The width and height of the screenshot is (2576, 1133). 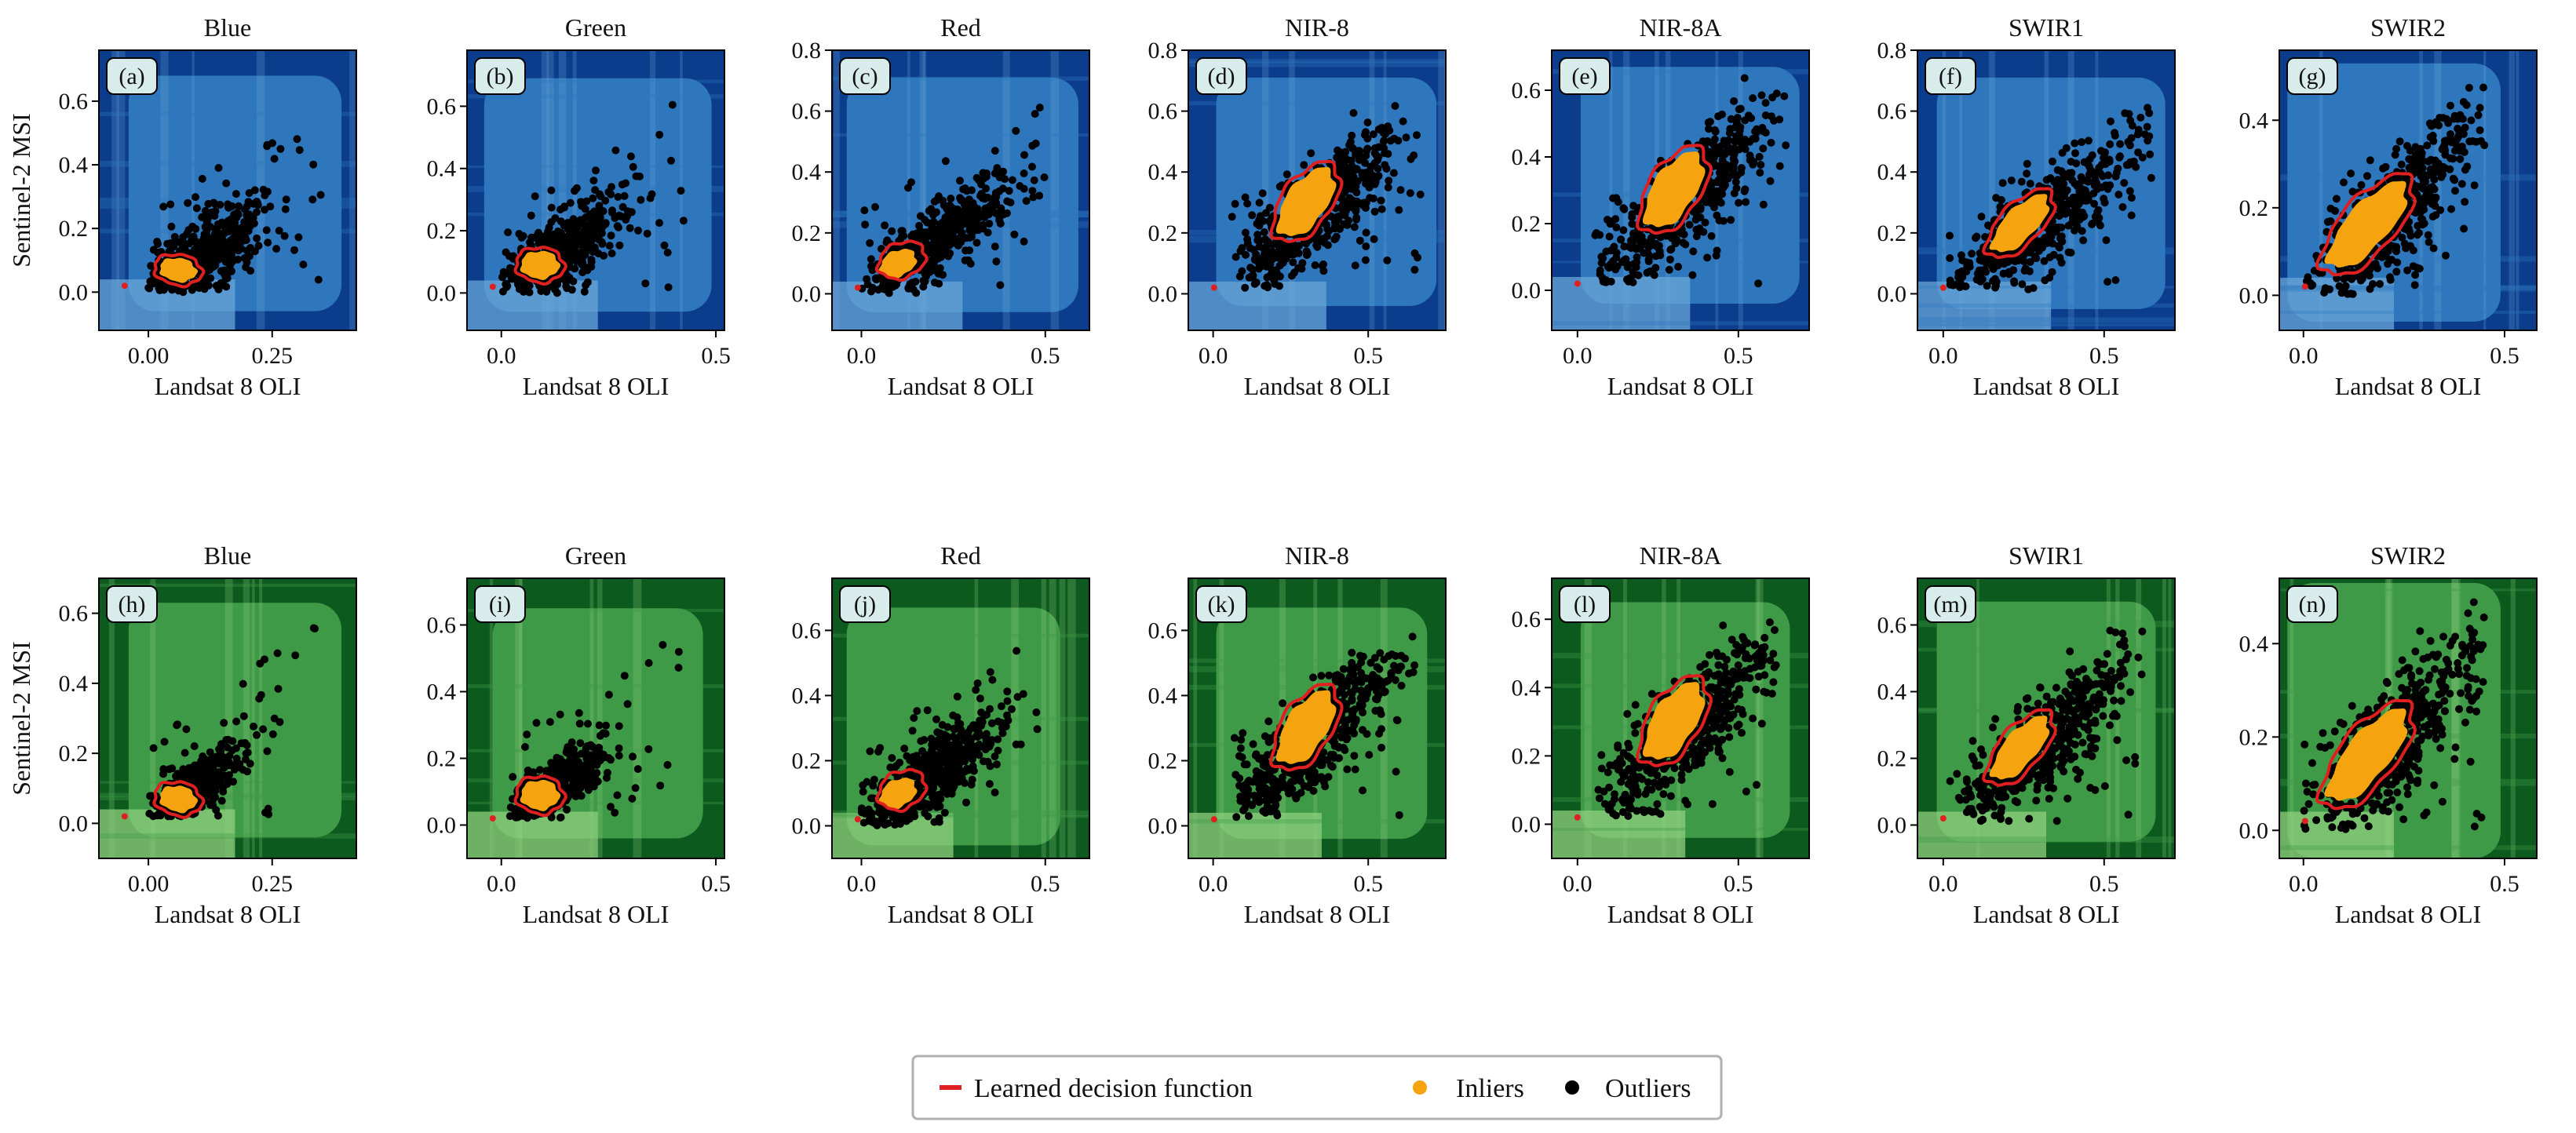 What do you see at coordinates (1317, 190) in the screenshot?
I see `panel-body` at bounding box center [1317, 190].